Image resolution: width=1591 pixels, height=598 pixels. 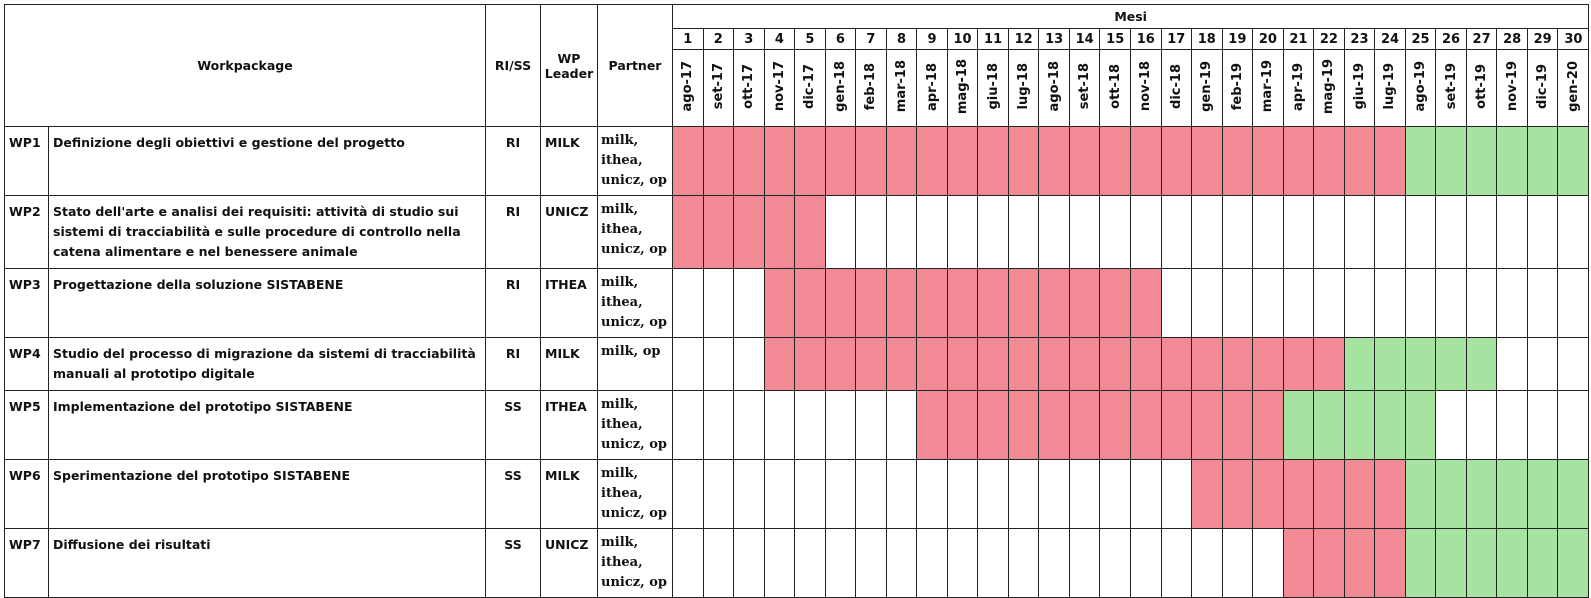 What do you see at coordinates (901, 39) in the screenshot?
I see `month-number: 8` at bounding box center [901, 39].